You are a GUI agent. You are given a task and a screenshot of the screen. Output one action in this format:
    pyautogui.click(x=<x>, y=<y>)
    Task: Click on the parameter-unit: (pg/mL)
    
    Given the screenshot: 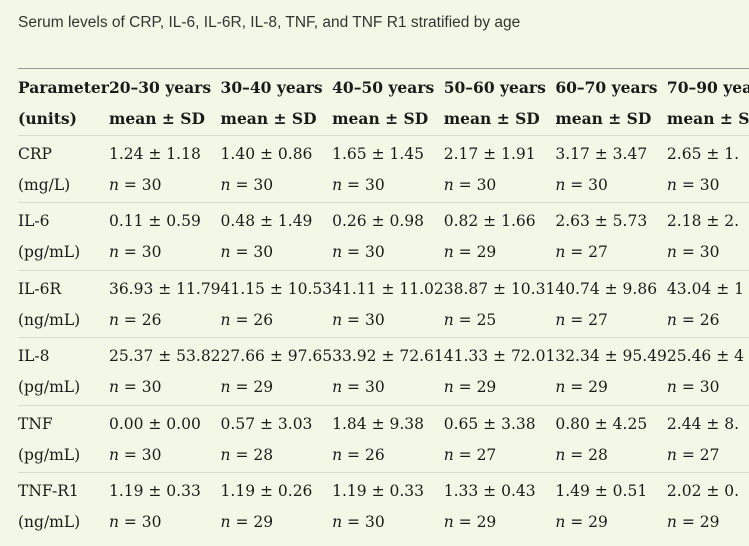 What is the action you would take?
    pyautogui.click(x=49, y=252)
    